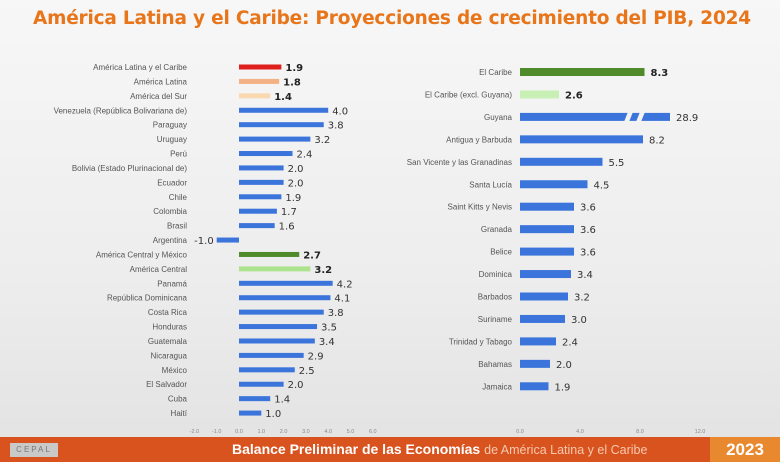  I want to click on category-label: México, so click(175, 370).